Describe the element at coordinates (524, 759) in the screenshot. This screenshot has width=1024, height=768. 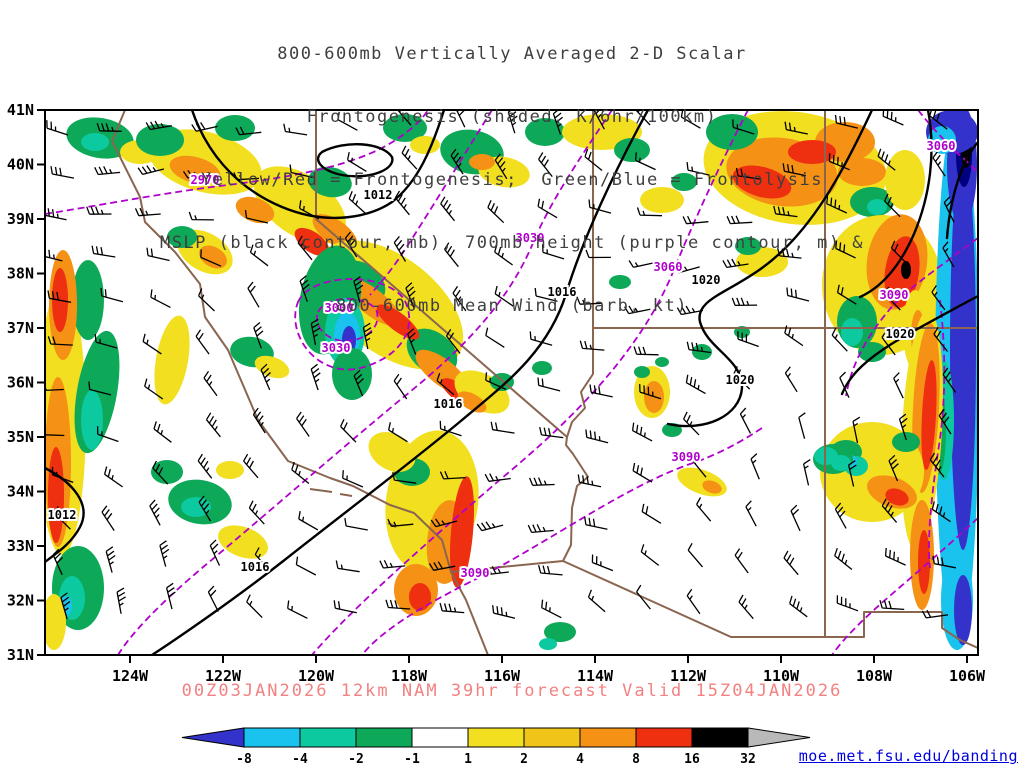
I see `colorbar-tick-label: 2` at that location.